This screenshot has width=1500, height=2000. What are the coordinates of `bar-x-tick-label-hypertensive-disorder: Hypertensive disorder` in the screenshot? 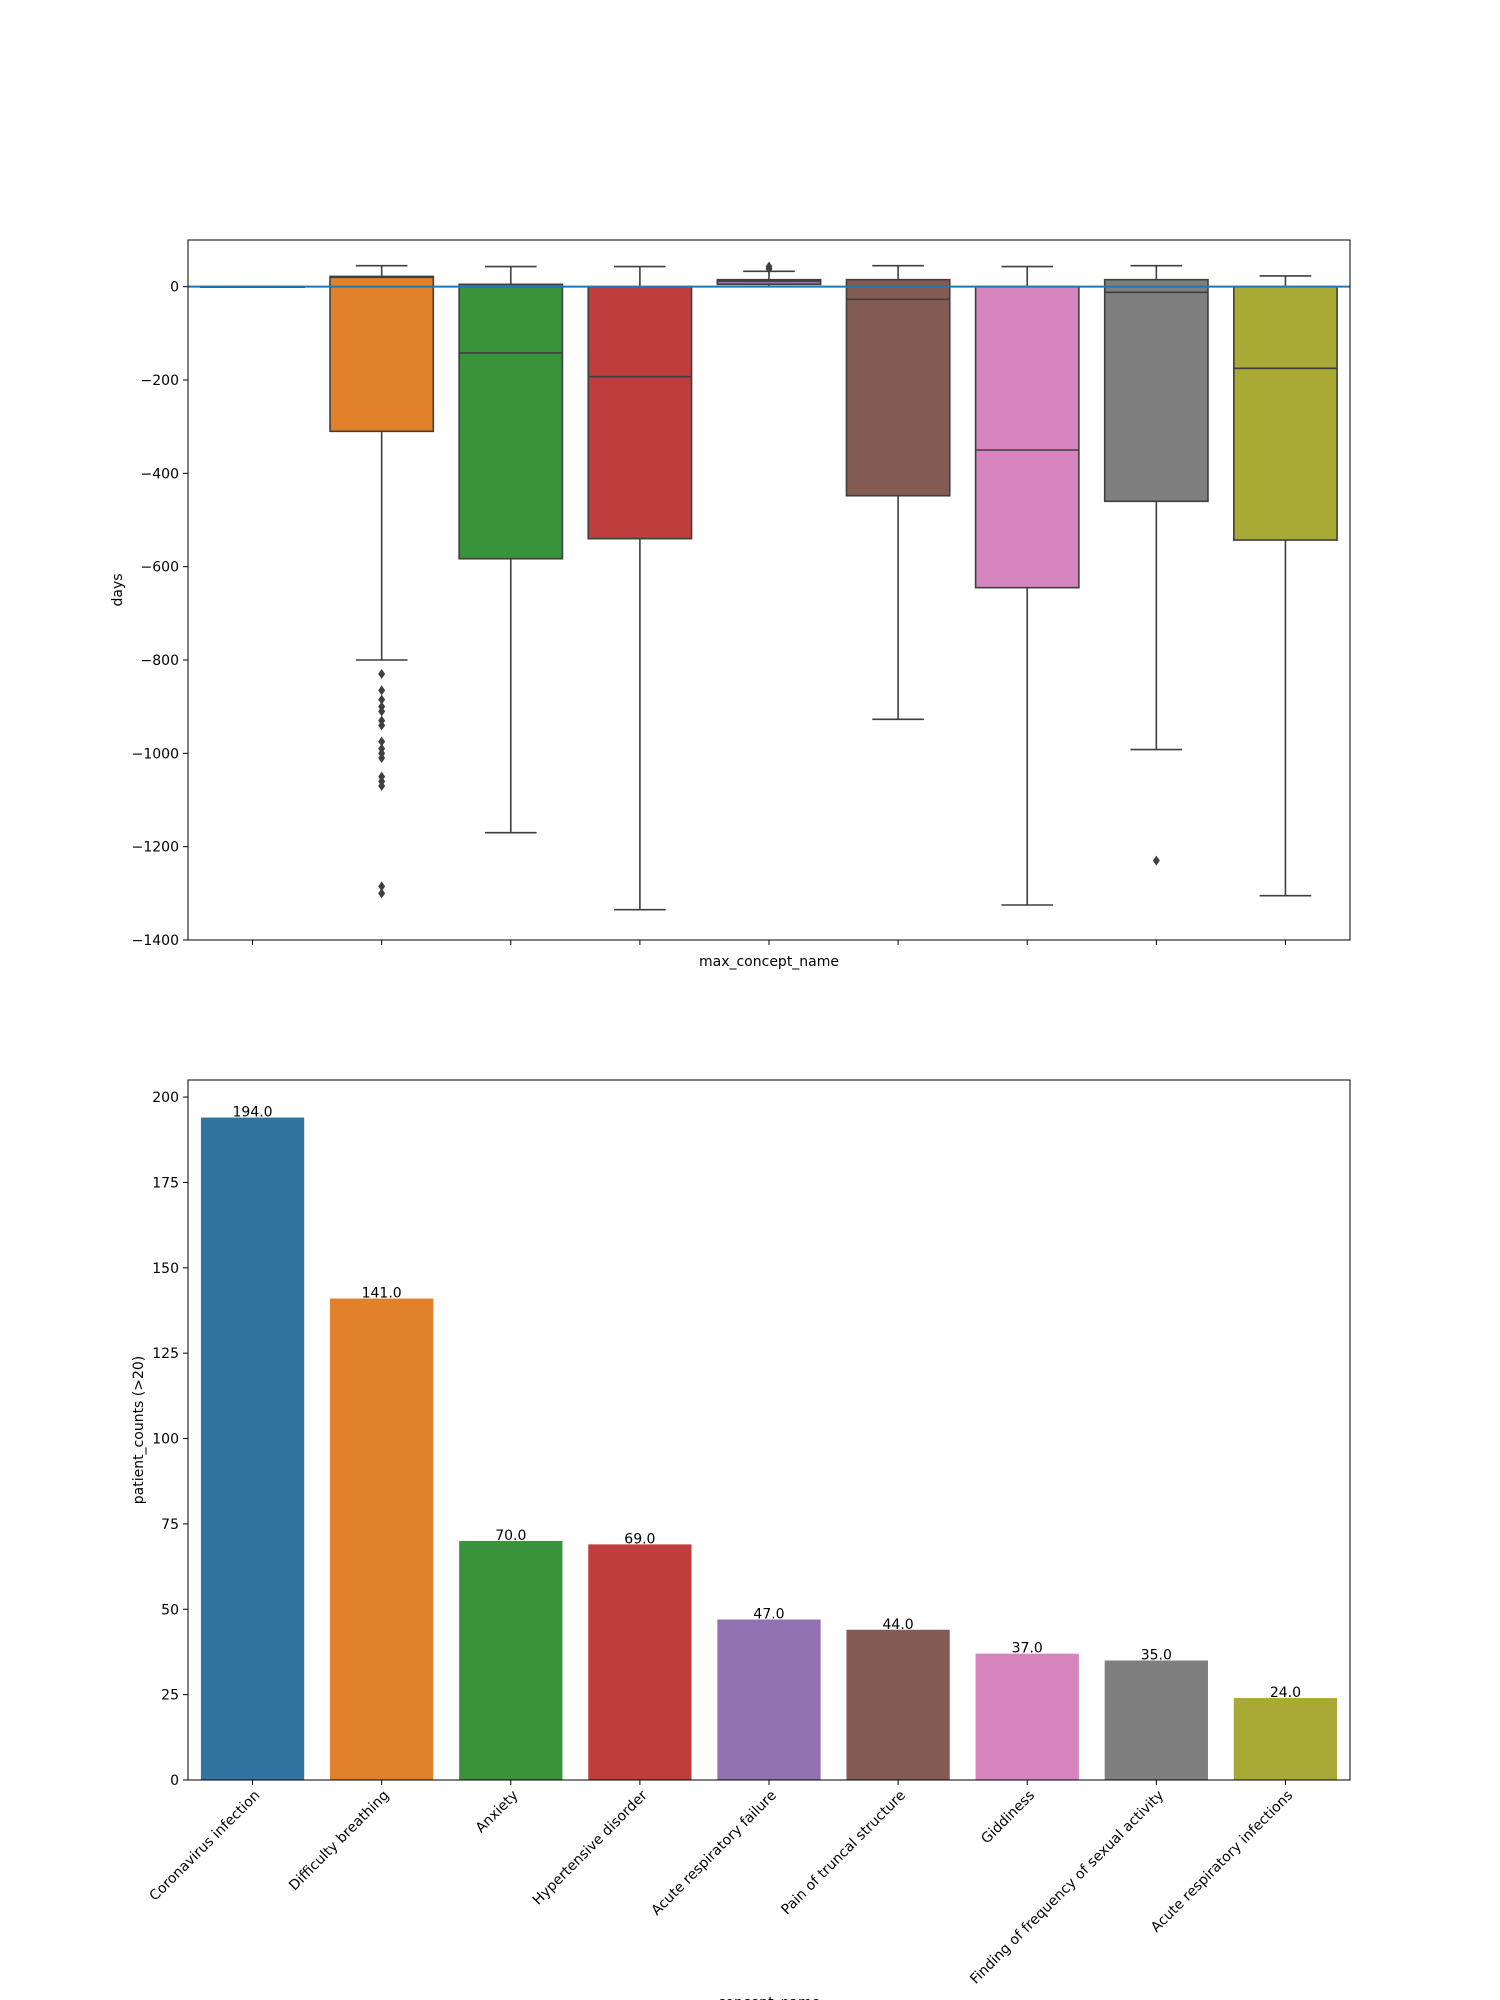 It's located at (590, 1847).